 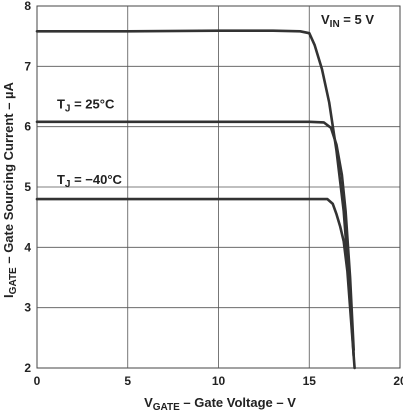 What do you see at coordinates (74, 1) in the screenshot?
I see `series-label-0: TJ = 125°C` at bounding box center [74, 1].